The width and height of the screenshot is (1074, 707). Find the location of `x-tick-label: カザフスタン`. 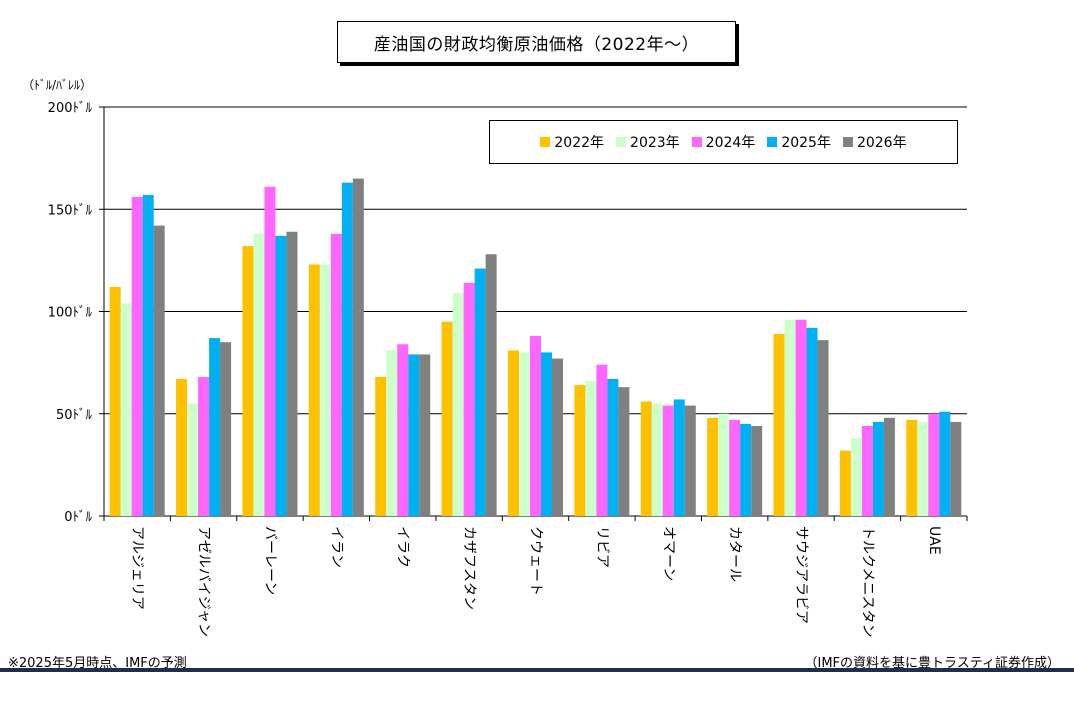

x-tick-label: カザフスタン is located at coordinates (469, 568).